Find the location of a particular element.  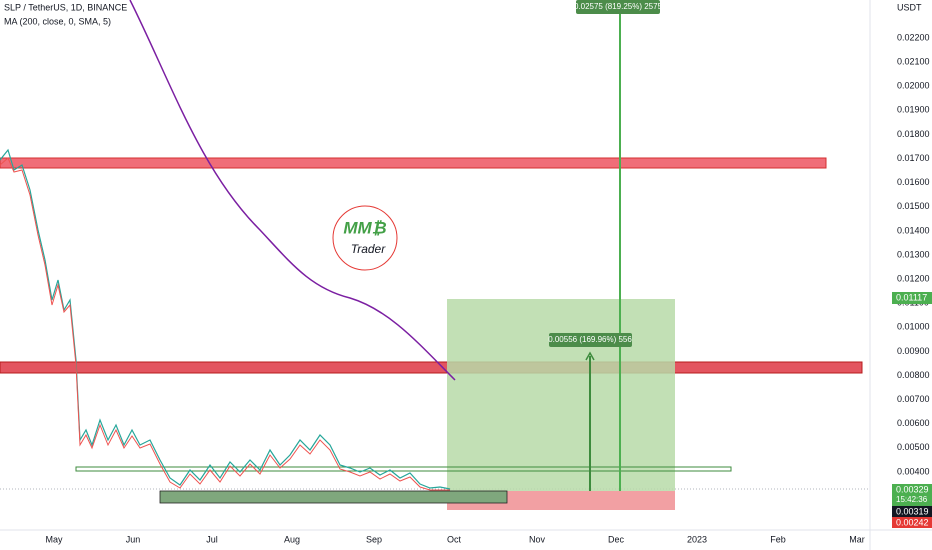

time-label: Feb is located at coordinates (778, 539).